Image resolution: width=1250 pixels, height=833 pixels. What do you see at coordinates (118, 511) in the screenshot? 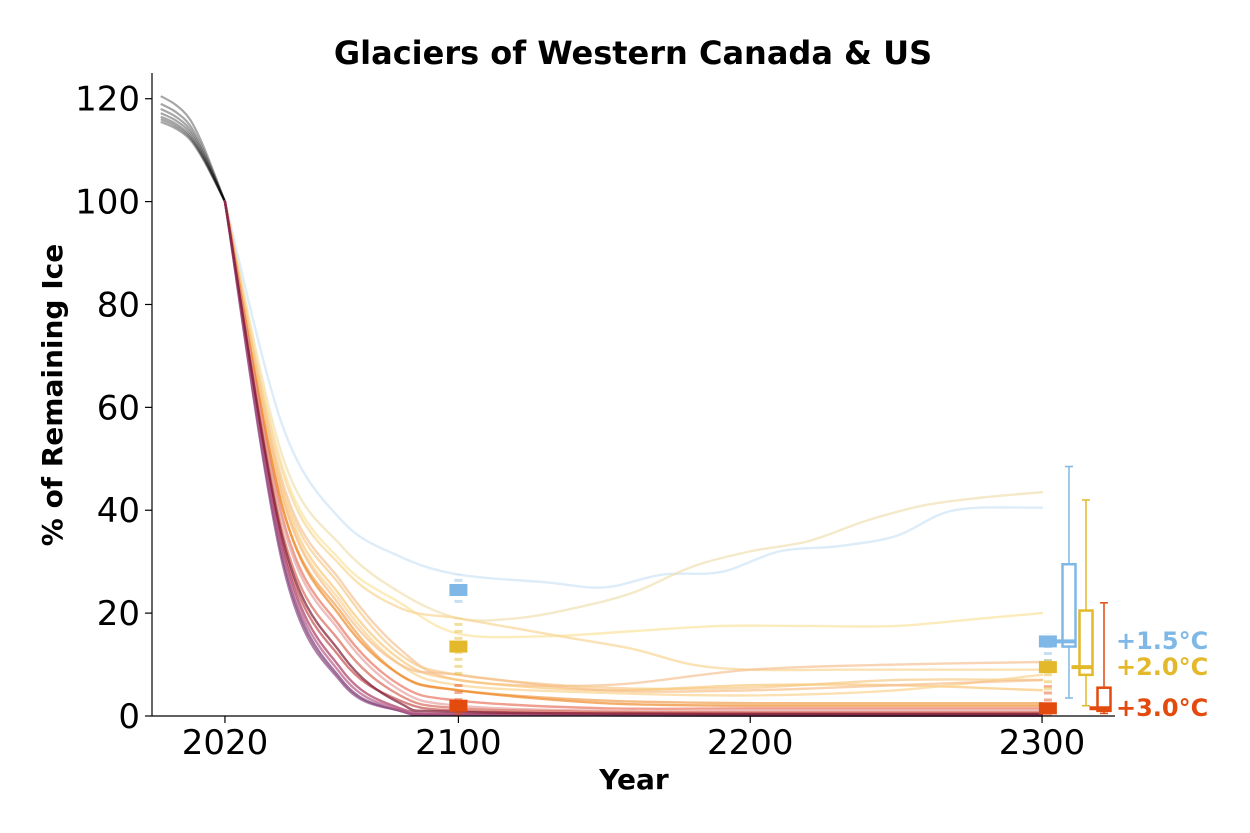
I see `y-tick-label: 40` at bounding box center [118, 511].